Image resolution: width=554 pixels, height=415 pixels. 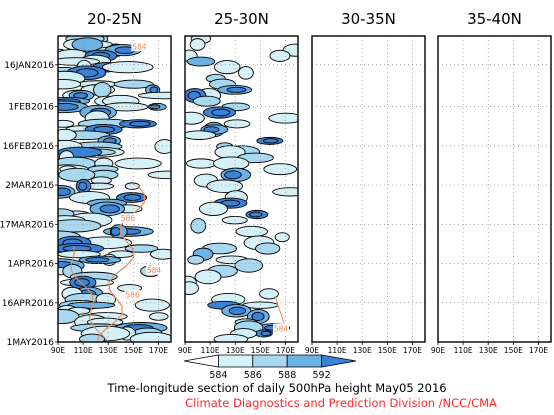 What do you see at coordinates (287, 375) in the screenshot?
I see `colorbar-label: 588` at bounding box center [287, 375].